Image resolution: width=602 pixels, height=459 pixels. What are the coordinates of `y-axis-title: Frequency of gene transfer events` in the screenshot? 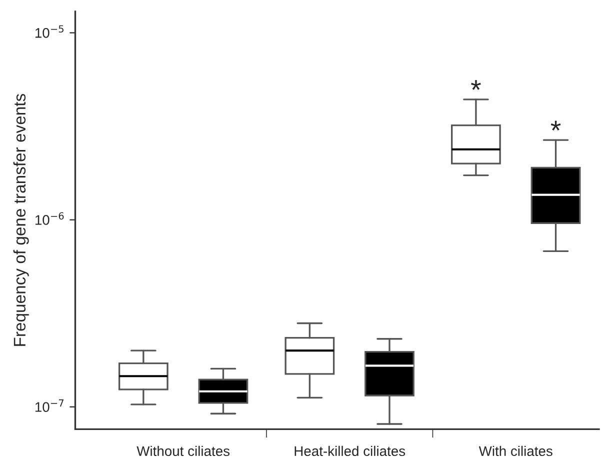 It's located at (21, 220).